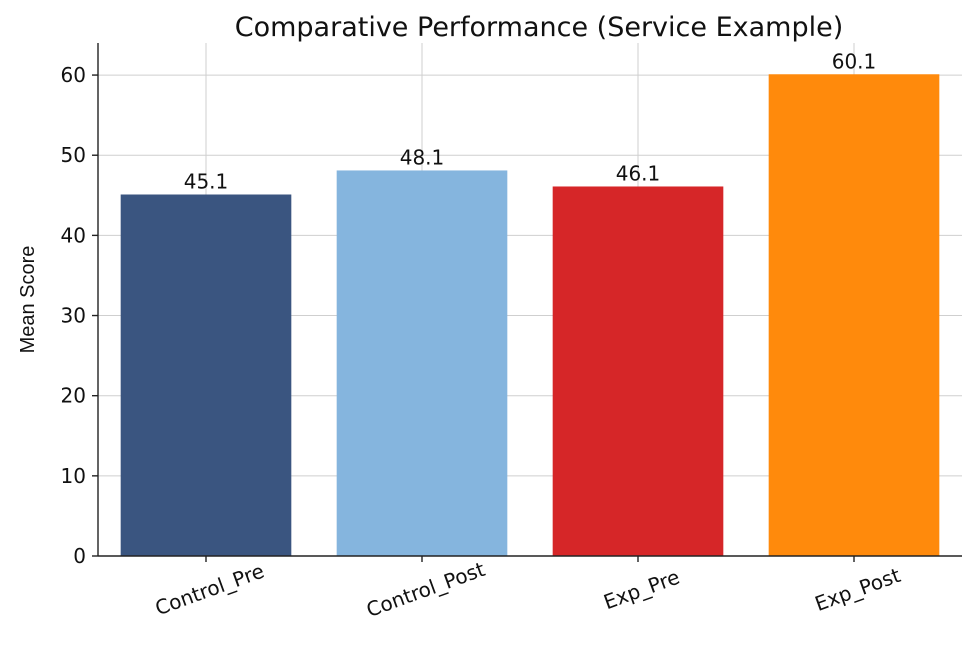 This screenshot has width=970, height=646. Describe the element at coordinates (206, 375) in the screenshot. I see `bar-control-pre` at that location.